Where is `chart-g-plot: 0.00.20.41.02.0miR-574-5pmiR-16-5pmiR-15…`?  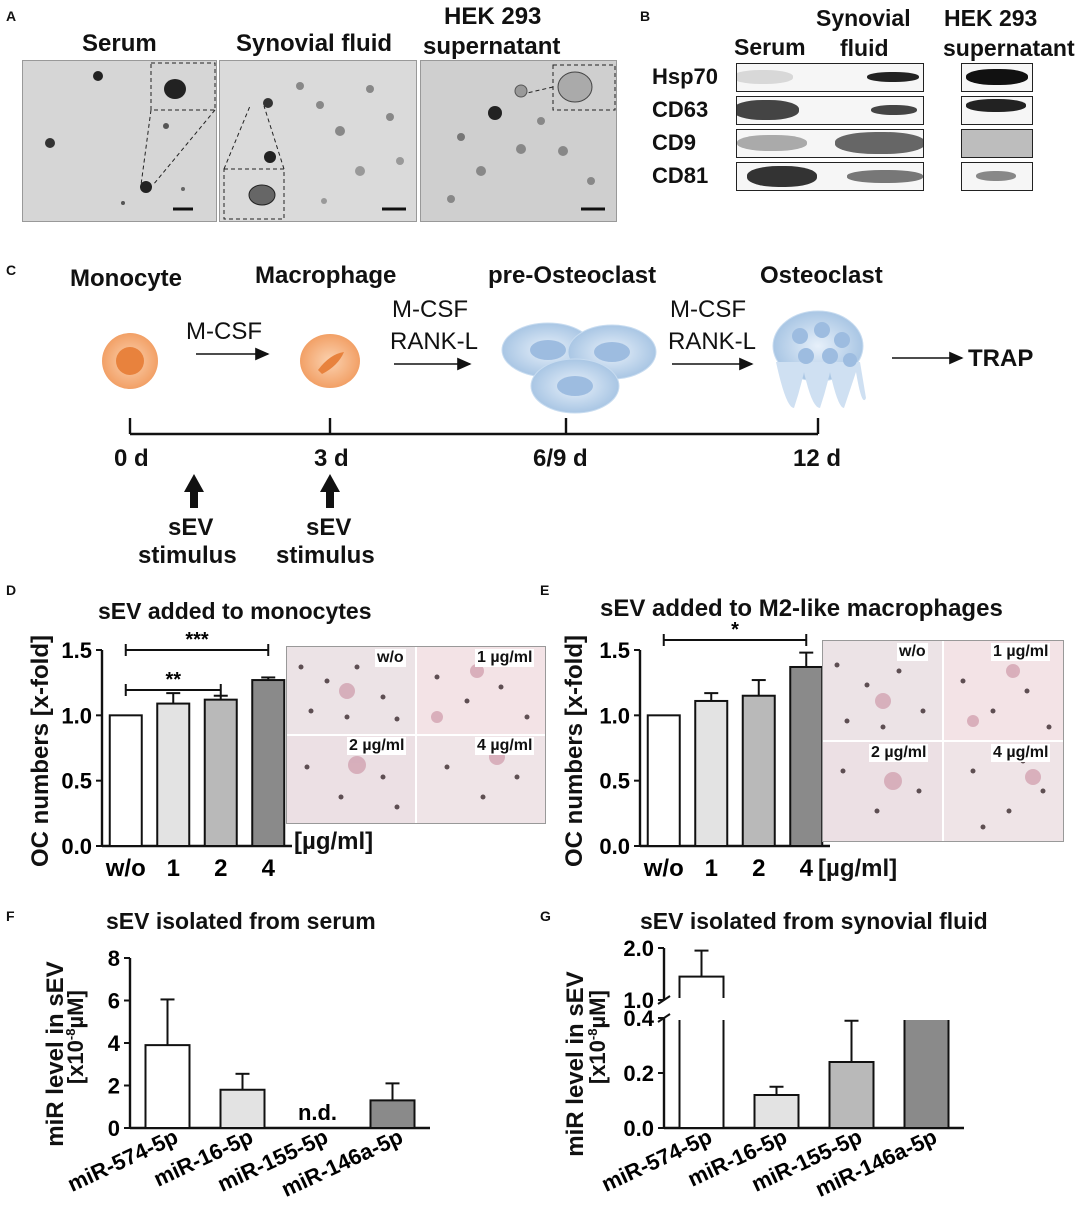
chart-g-plot: 0.00.20.41.02.0miR-574-5pmiR-16-5pmiR-15… is located at coordinates (781, 1069).